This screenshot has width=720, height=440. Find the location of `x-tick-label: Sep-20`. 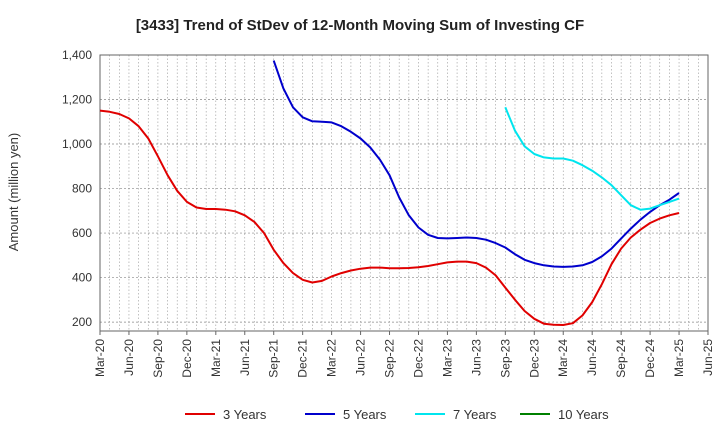

x-tick-label: Sep-20 is located at coordinates (158, 358).